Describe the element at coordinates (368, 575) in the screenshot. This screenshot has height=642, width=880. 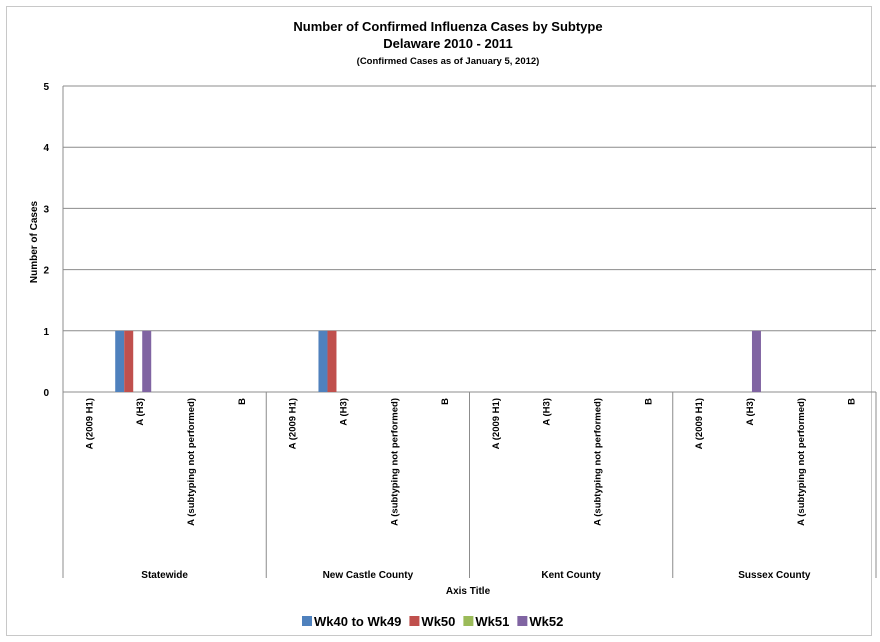
I see `group-label: New Castle County` at that location.